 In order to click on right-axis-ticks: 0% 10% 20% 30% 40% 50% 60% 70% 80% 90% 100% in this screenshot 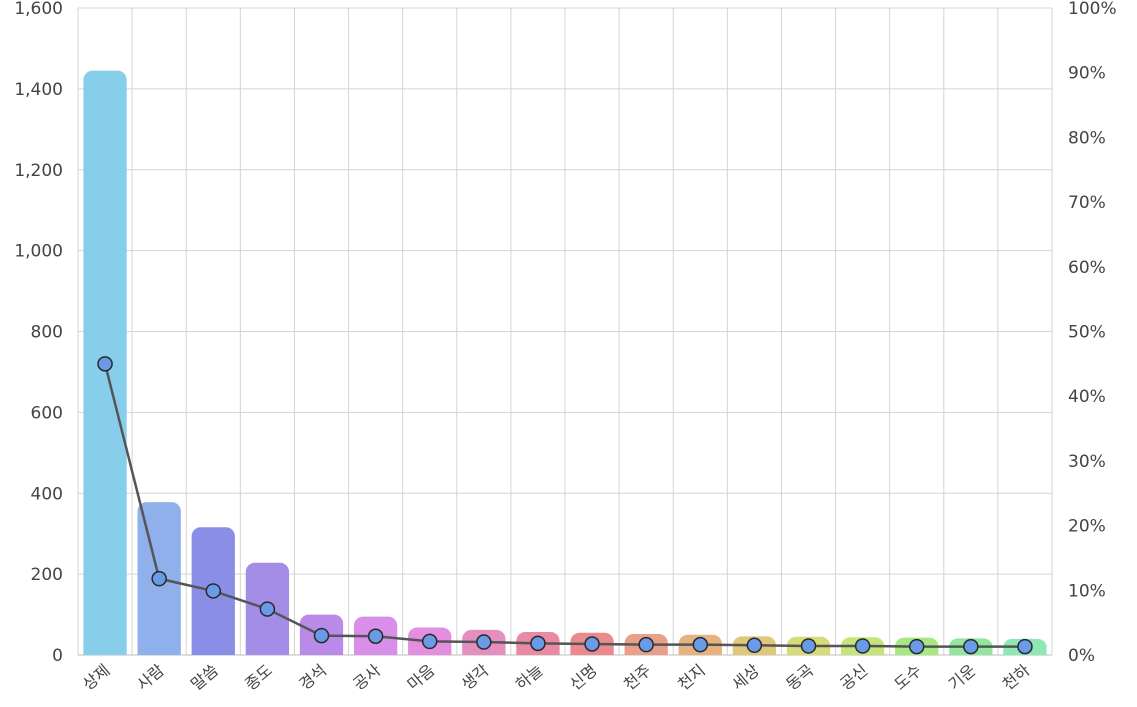, I will do `click(1092, 333)`.